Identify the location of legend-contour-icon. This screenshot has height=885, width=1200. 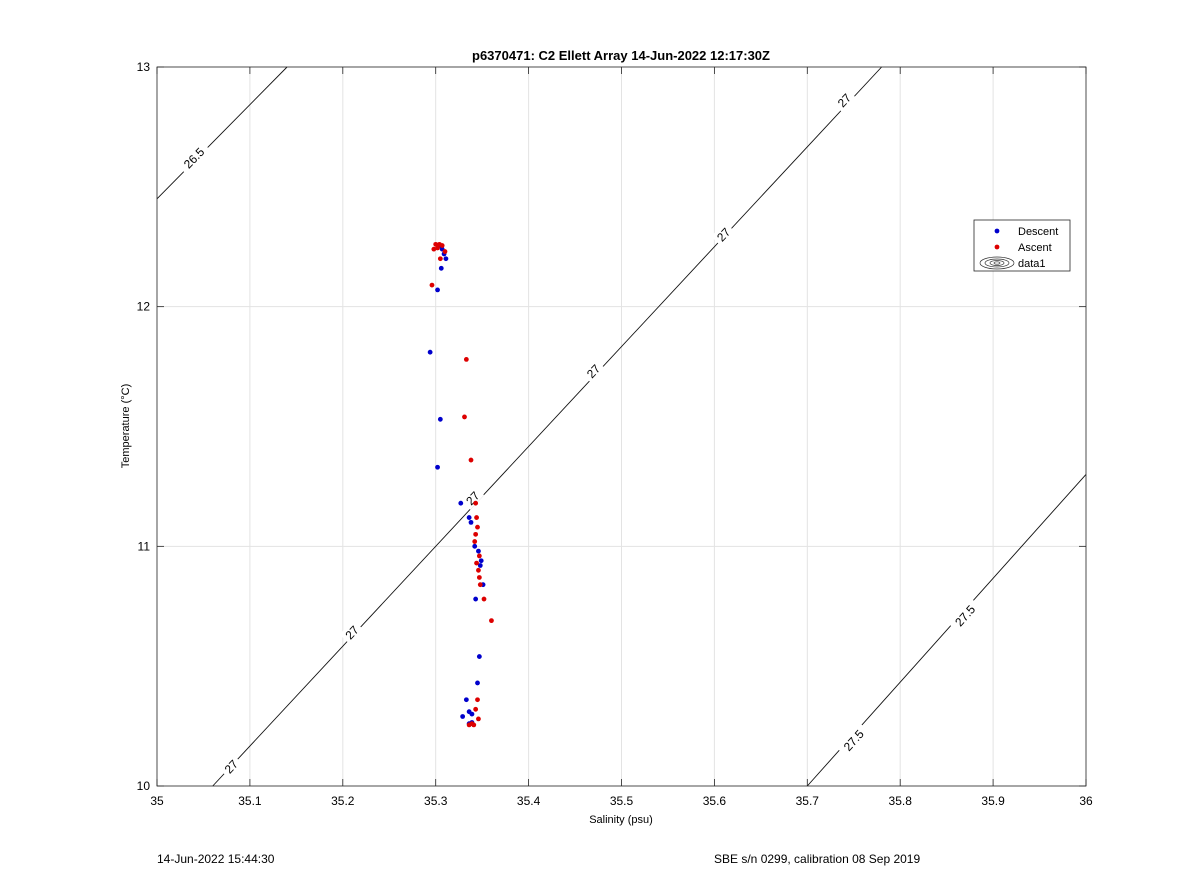
(997, 263).